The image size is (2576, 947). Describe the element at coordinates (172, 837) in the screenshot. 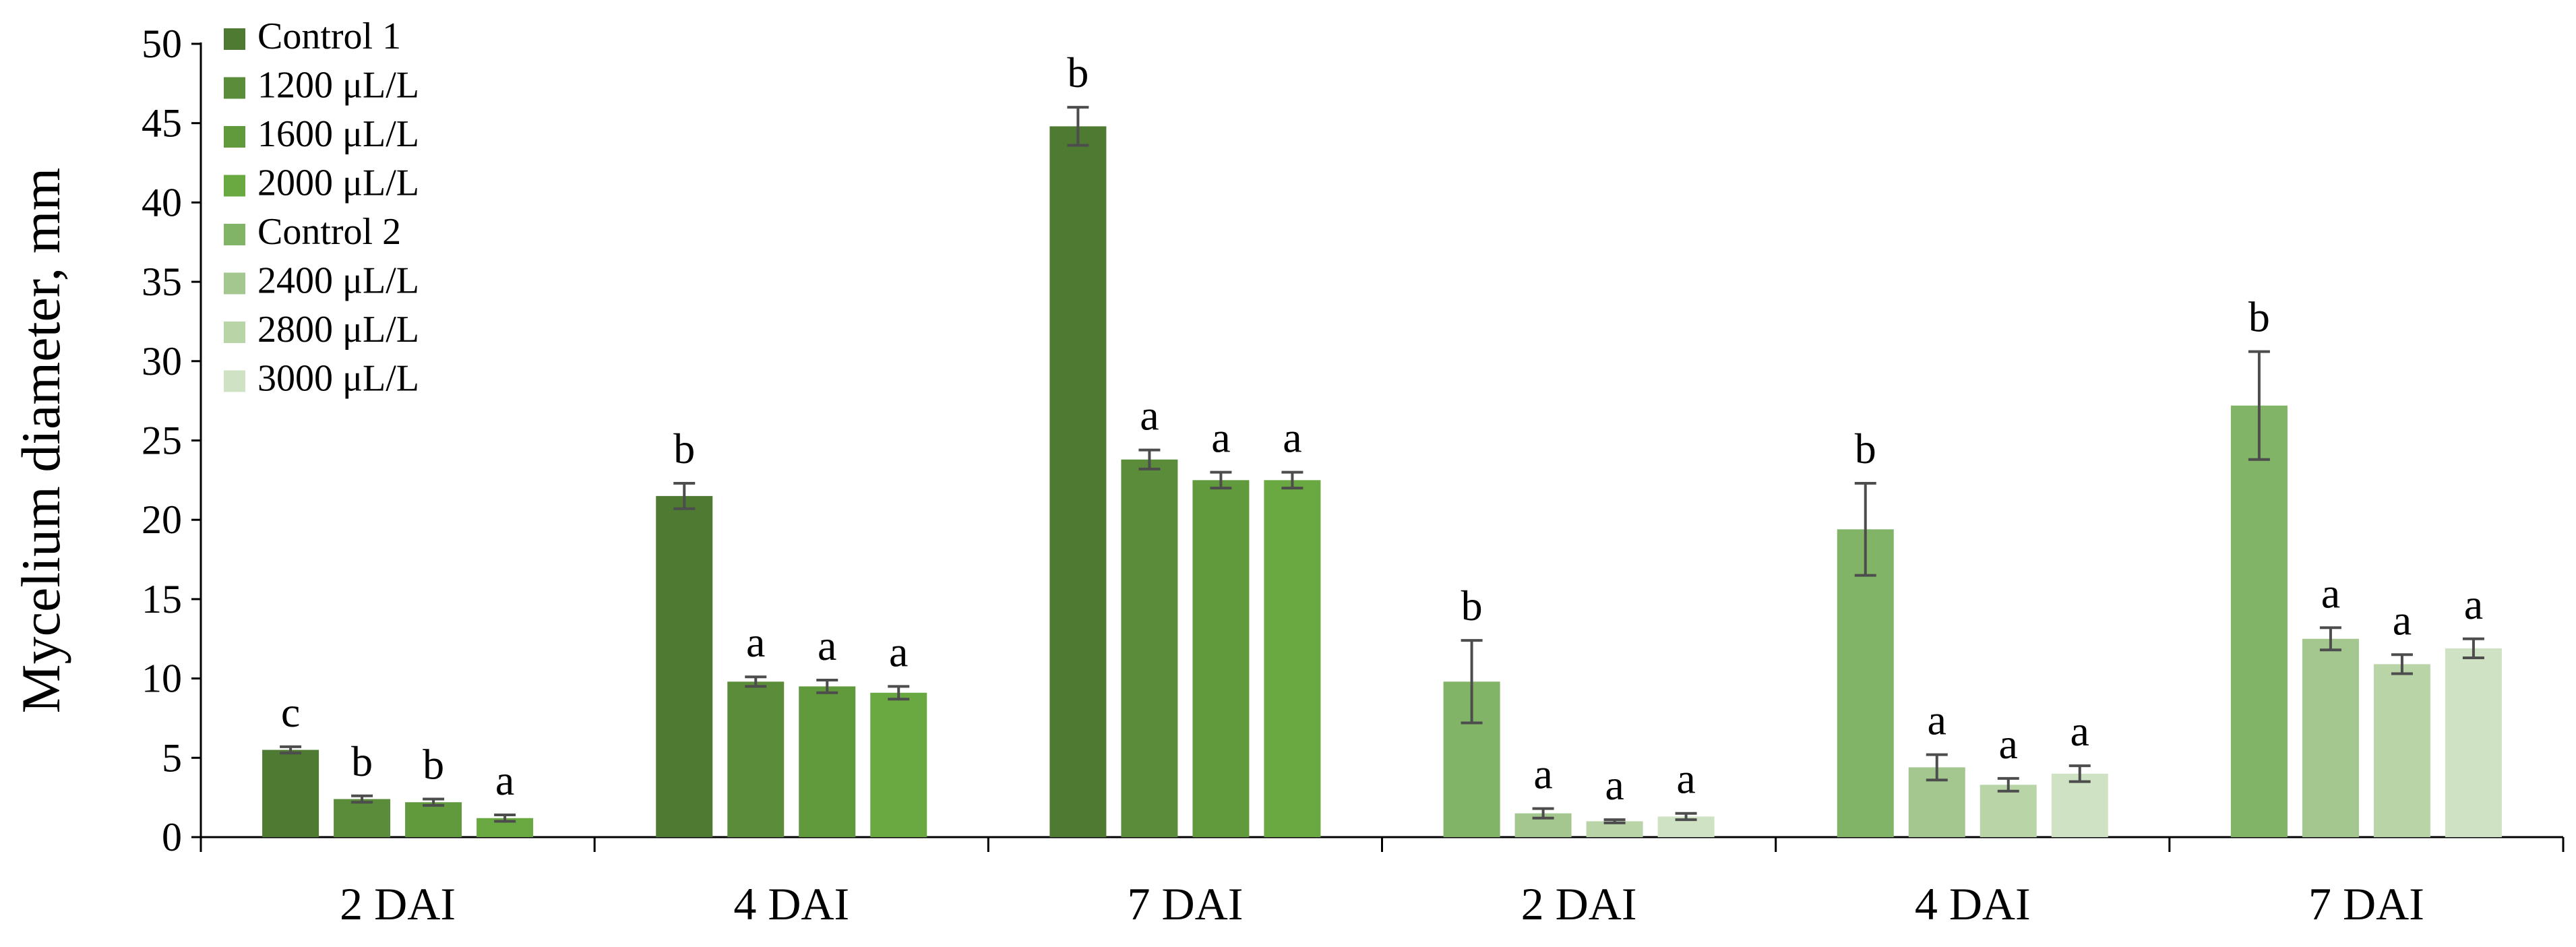

I see `y-tick-label: 0` at that location.